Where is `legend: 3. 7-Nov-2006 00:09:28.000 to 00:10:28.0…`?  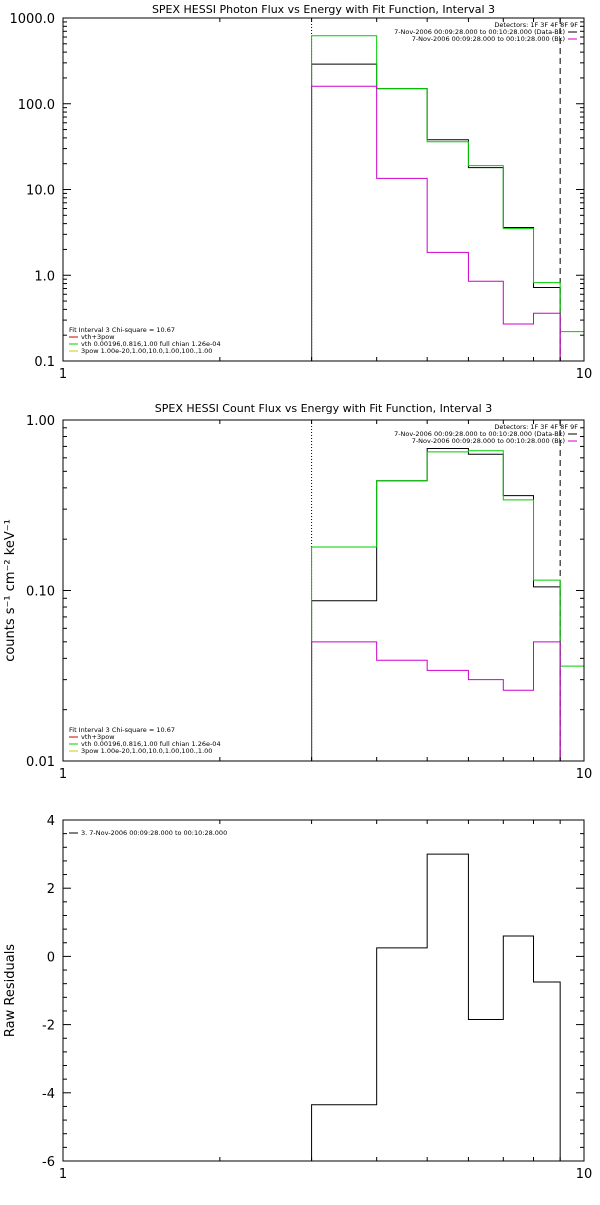
legend: 3. 7-Nov-2006 00:09:28.000 to 00:10:28.0… is located at coordinates (148, 833).